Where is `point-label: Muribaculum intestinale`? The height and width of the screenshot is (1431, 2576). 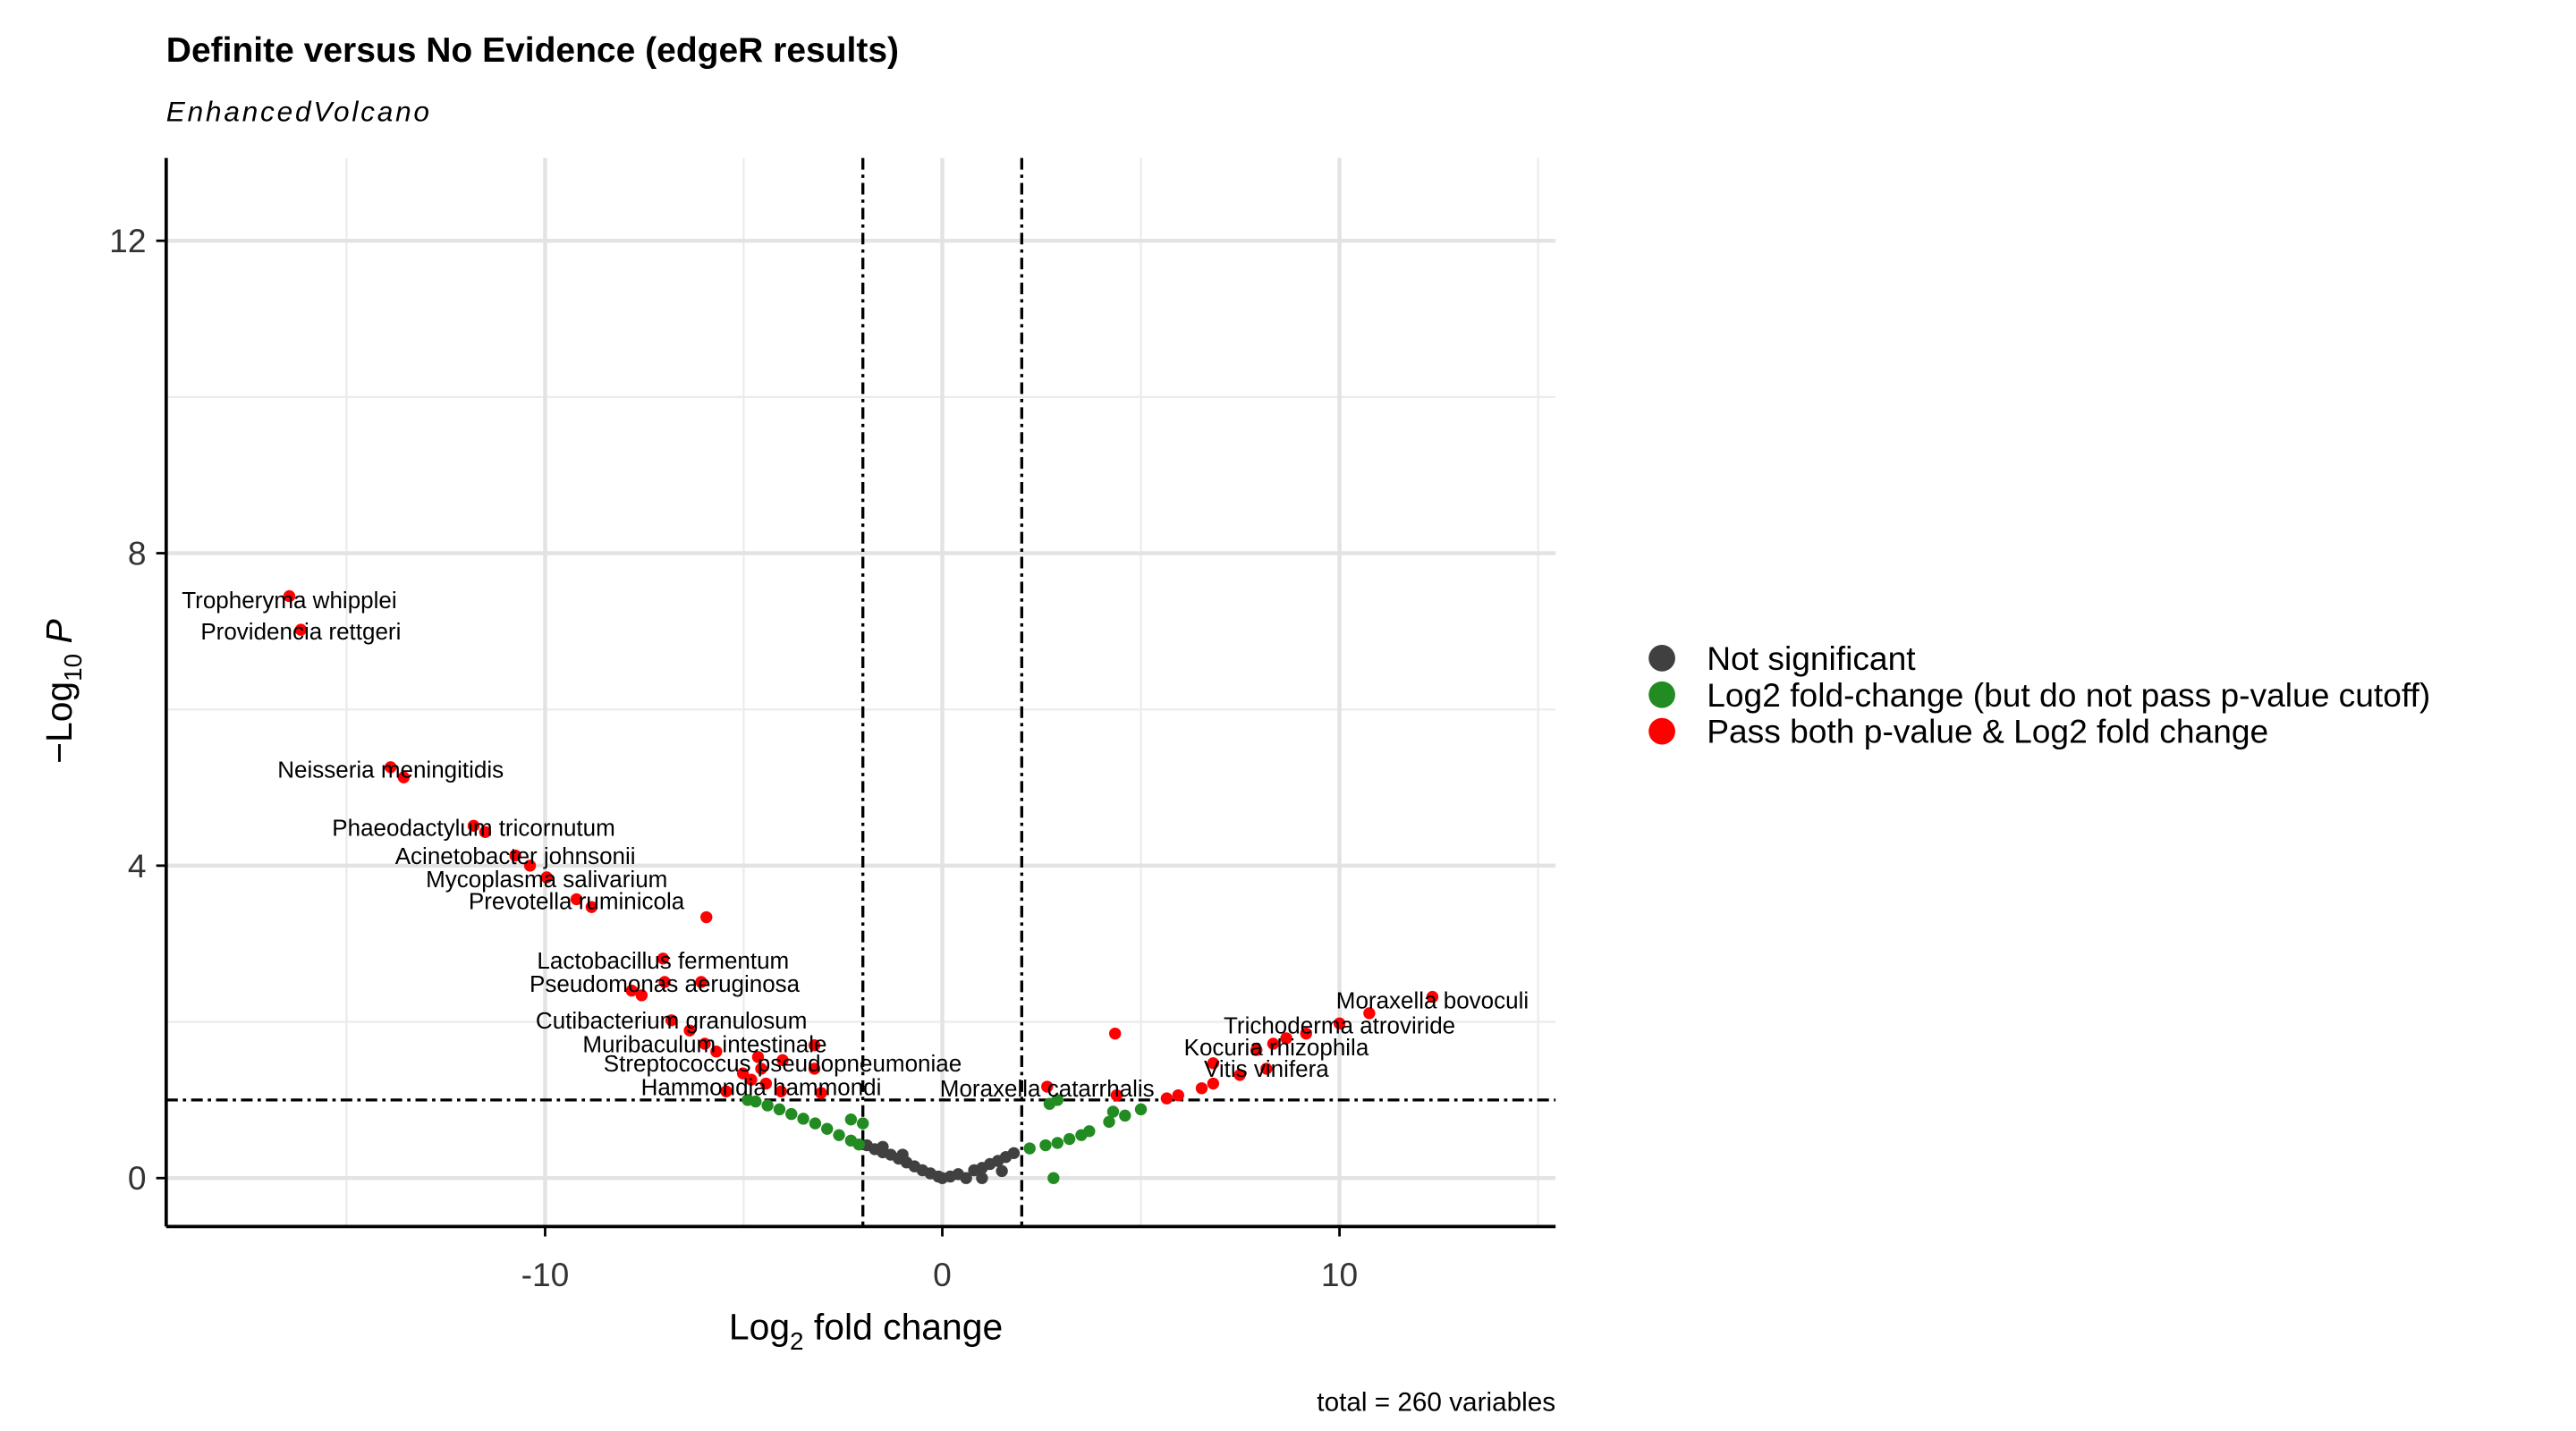 point-label: Muribaculum intestinale is located at coordinates (704, 1043).